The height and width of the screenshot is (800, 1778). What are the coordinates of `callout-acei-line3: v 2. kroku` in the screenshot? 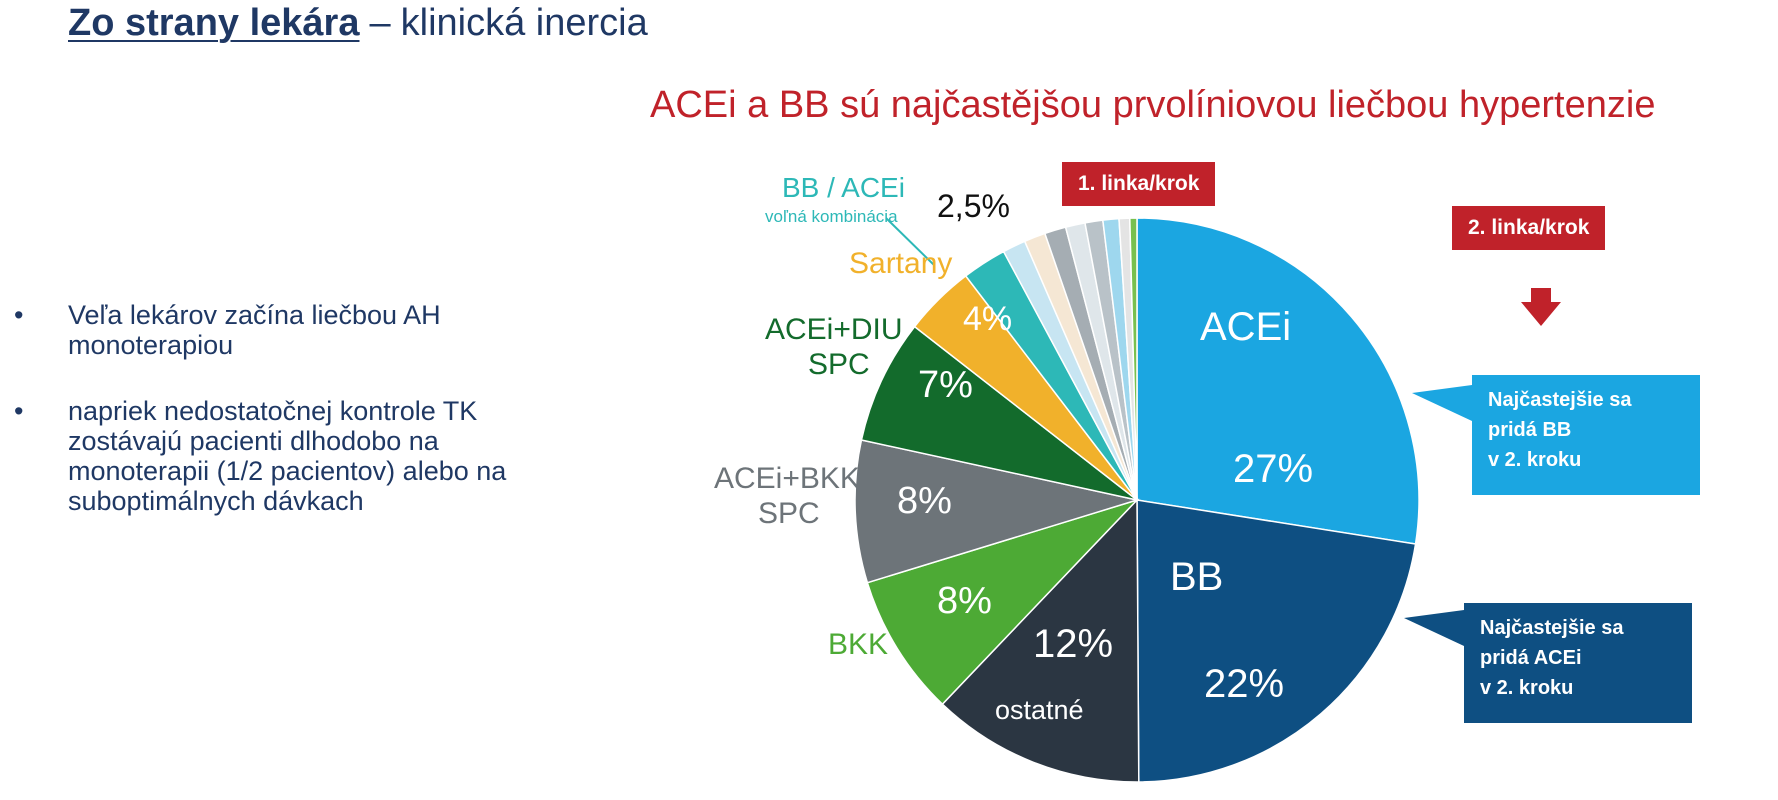 It's located at (1535, 460).